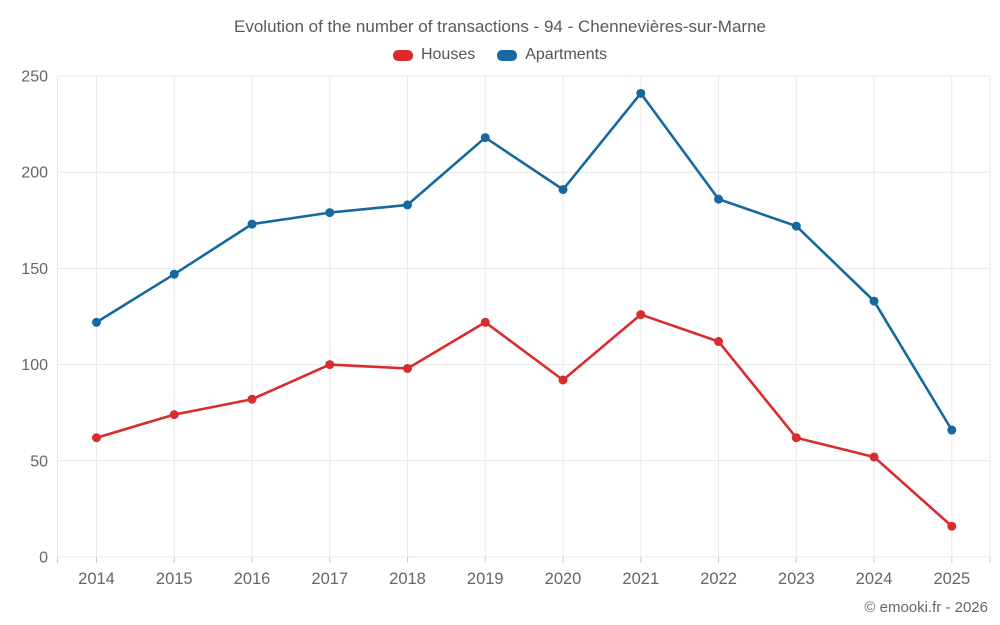 This screenshot has height=625, width=1000. What do you see at coordinates (252, 579) in the screenshot?
I see `x-axis-tick-label: 2016` at bounding box center [252, 579].